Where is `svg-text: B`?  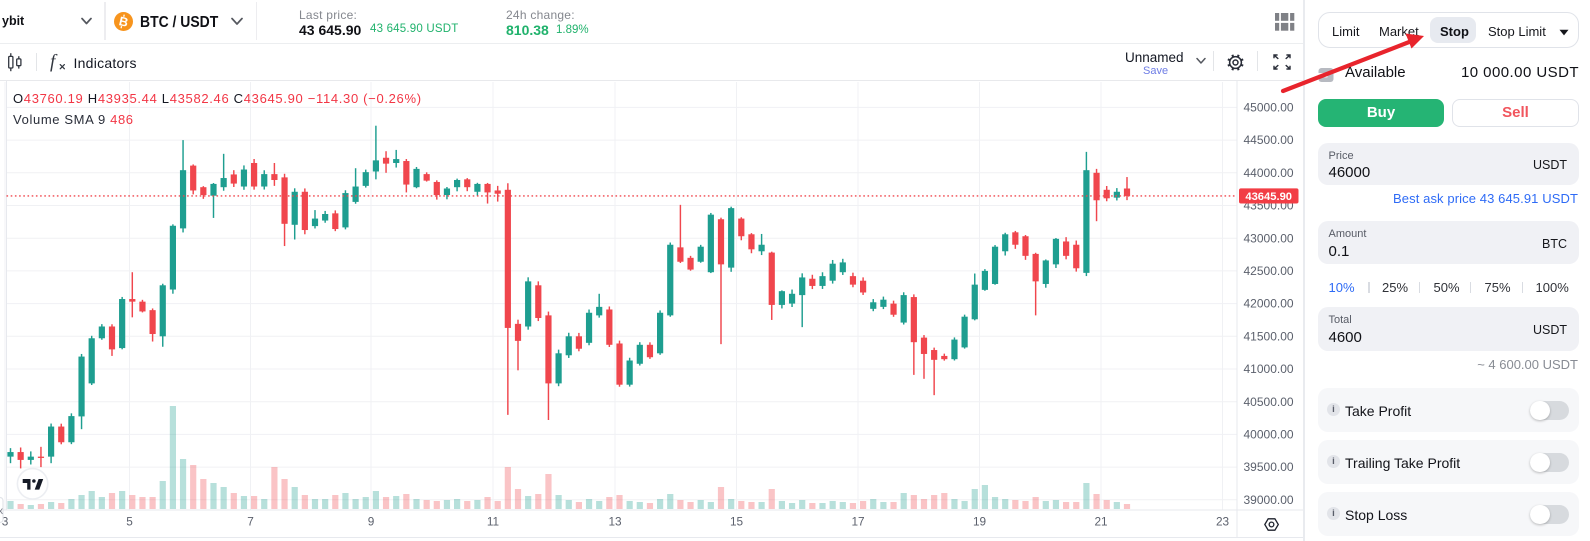
svg-text: B is located at coordinates (124, 22).